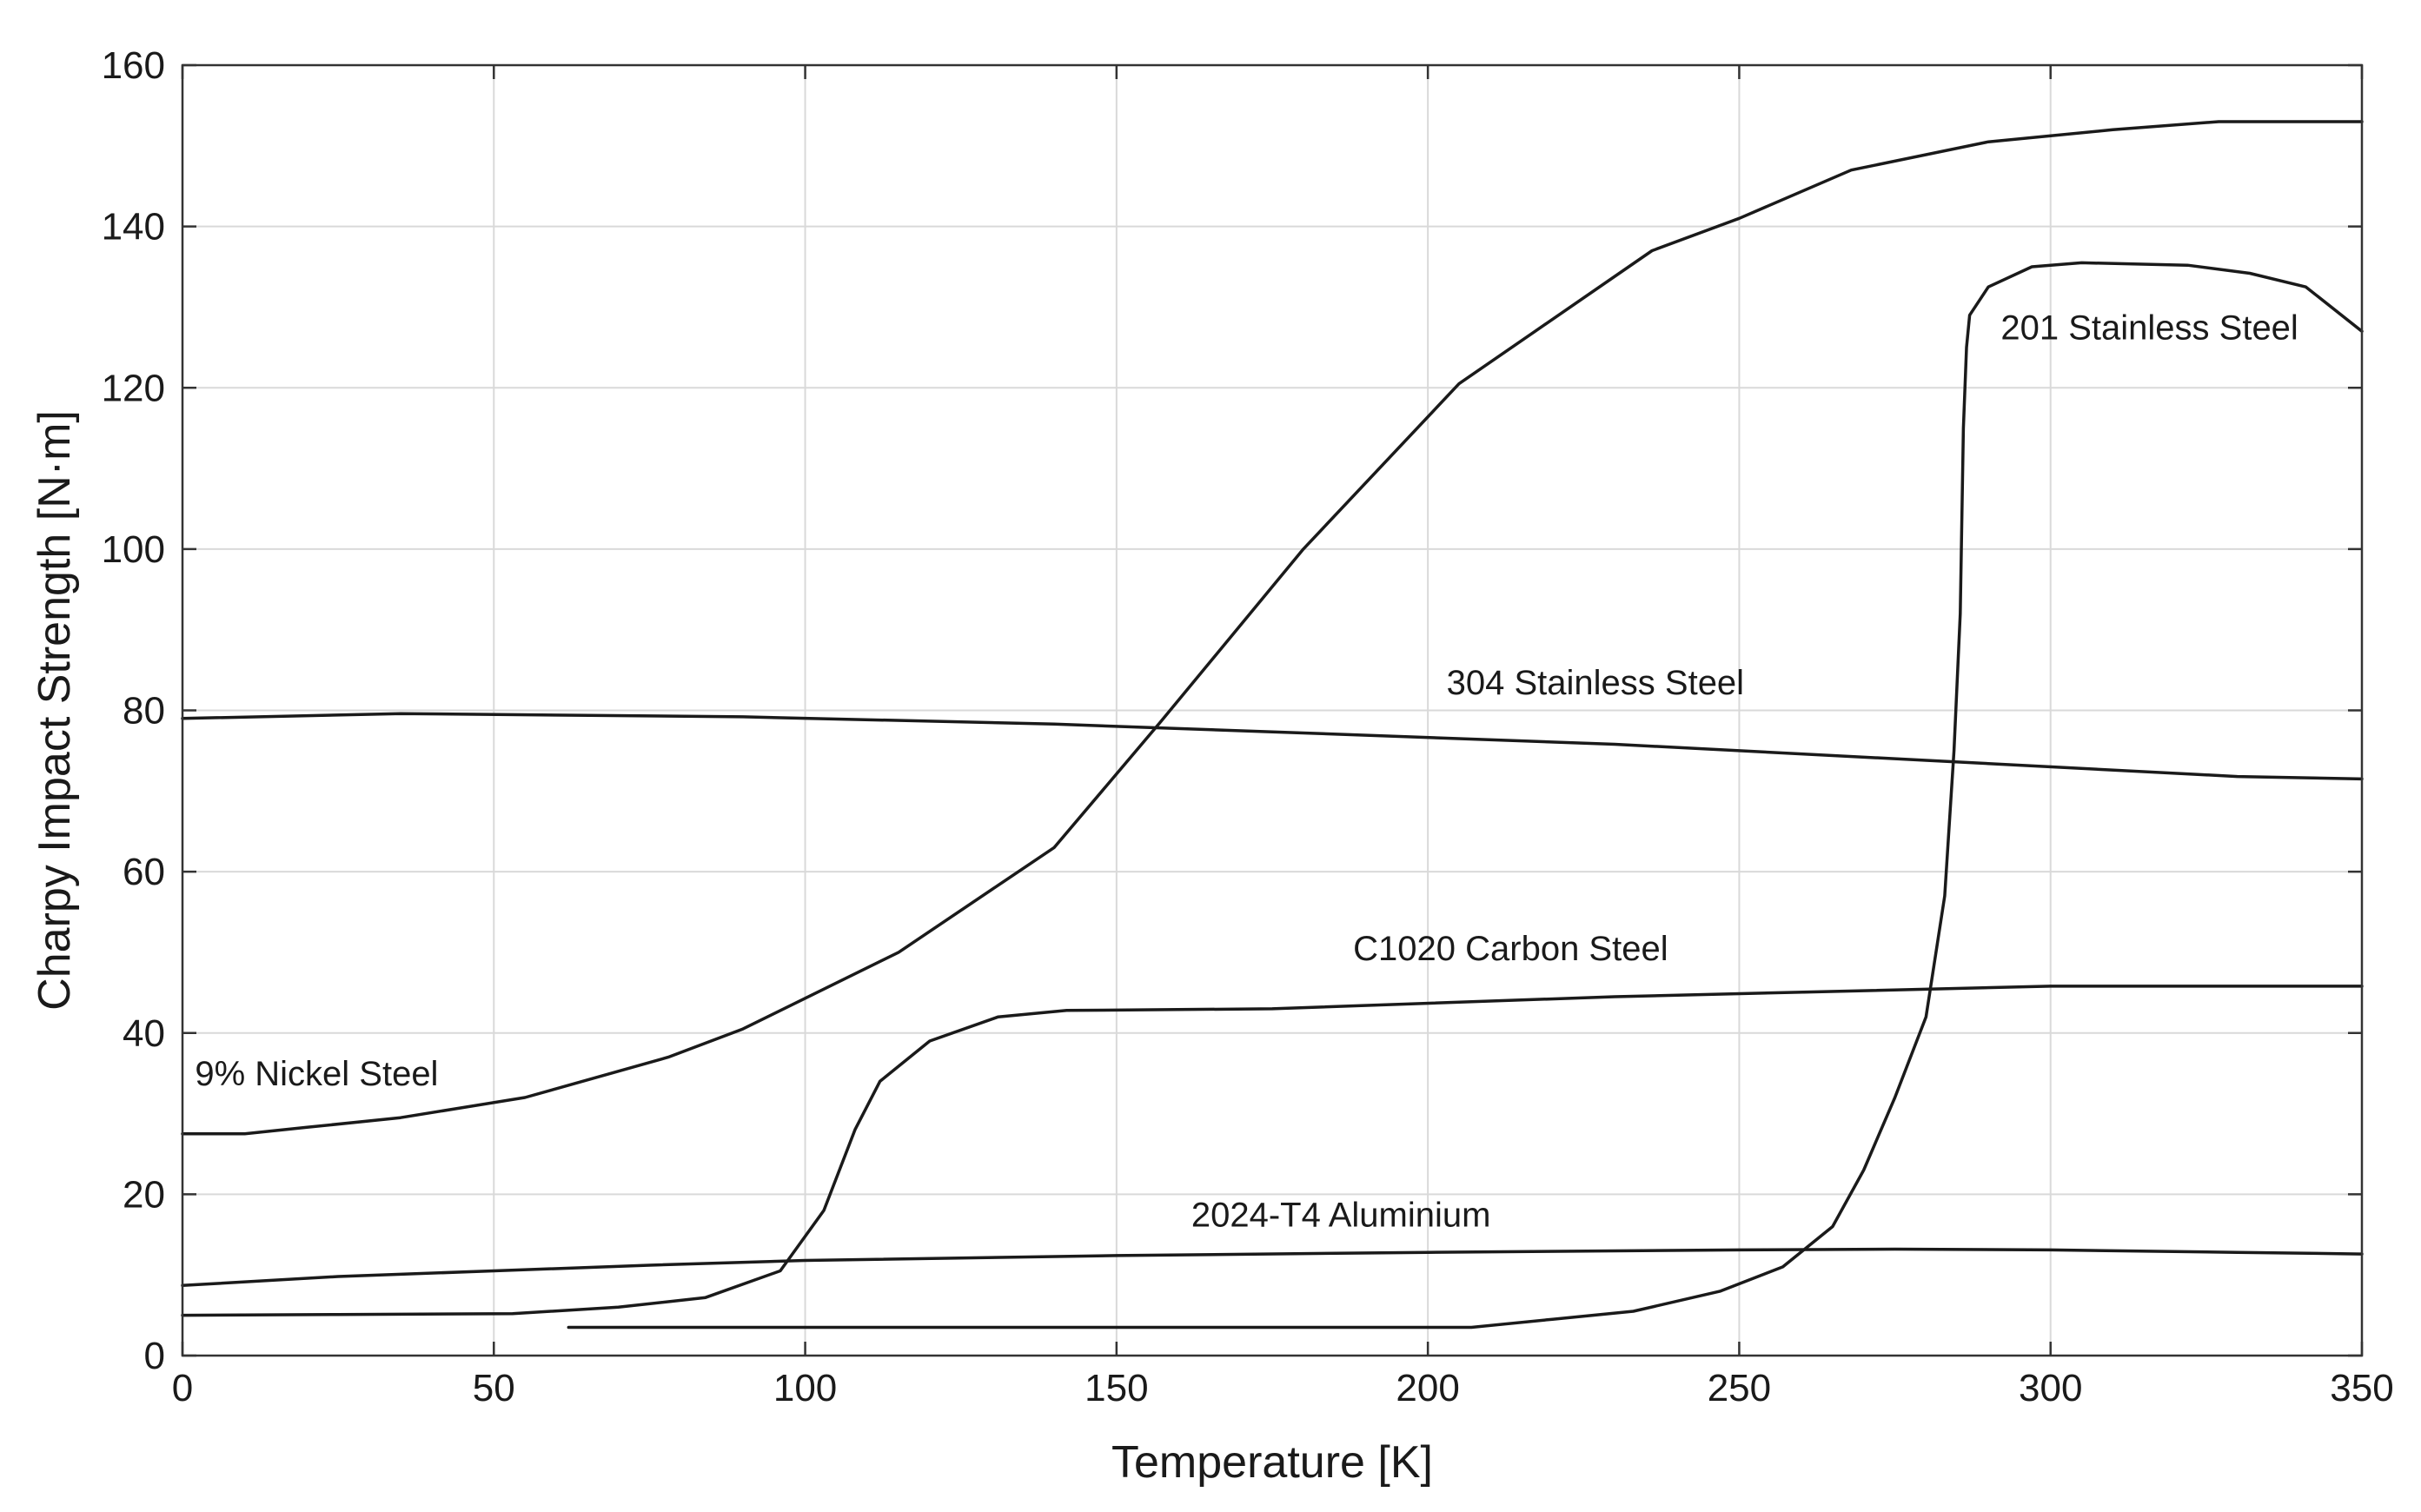  I want to click on series-label-201-stainless-steel: 201 Stainless Steel, so click(2149, 328).